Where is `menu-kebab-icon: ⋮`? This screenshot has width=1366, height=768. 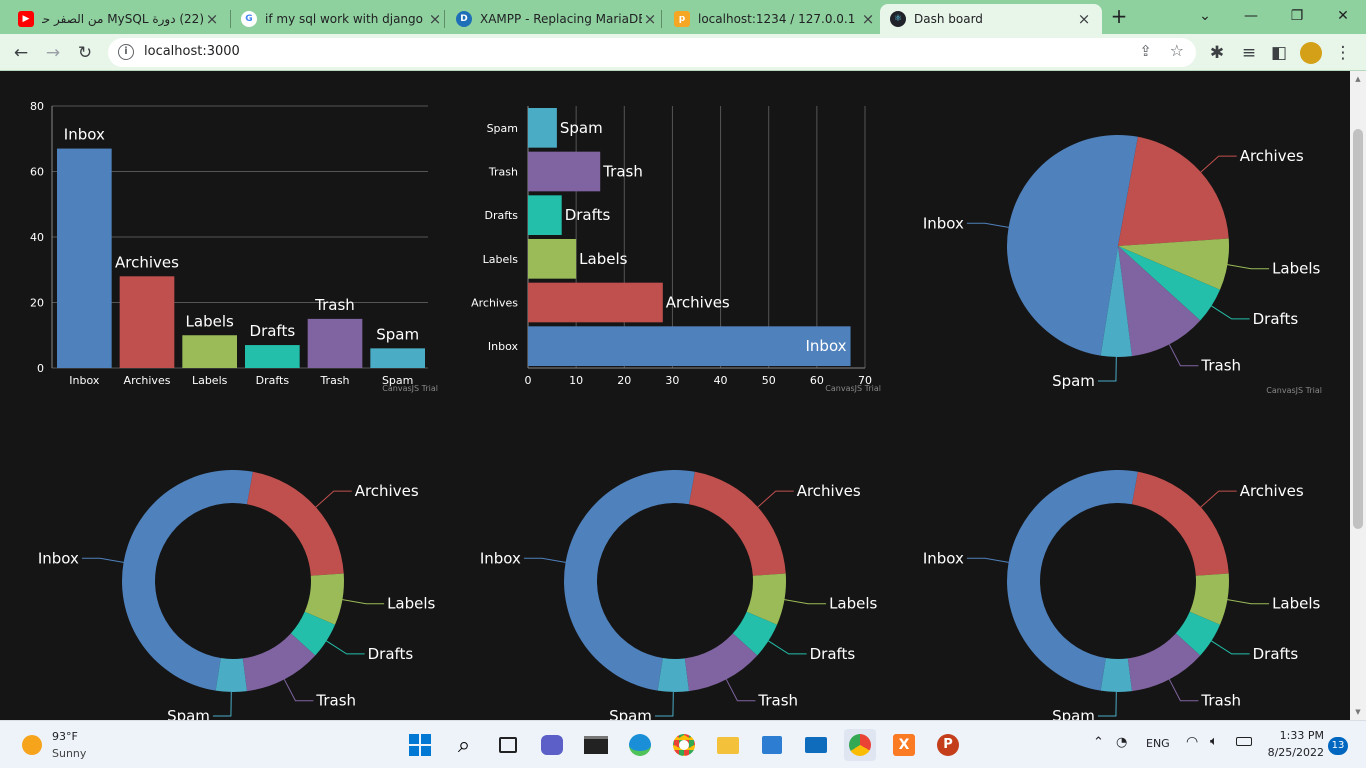
menu-kebab-icon: ⋮ is located at coordinates (1343, 53).